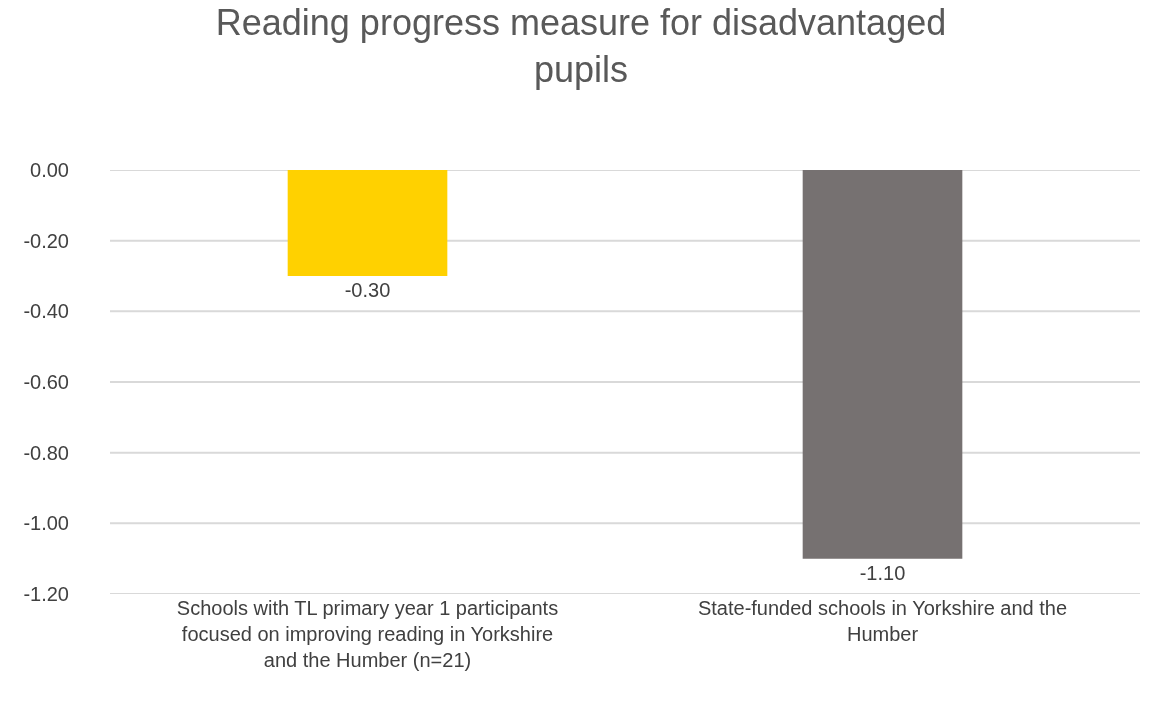 This screenshot has height=704, width=1162. I want to click on x-tick-label: State-funded schools in Yorkshire and the Humber, so click(882, 621).